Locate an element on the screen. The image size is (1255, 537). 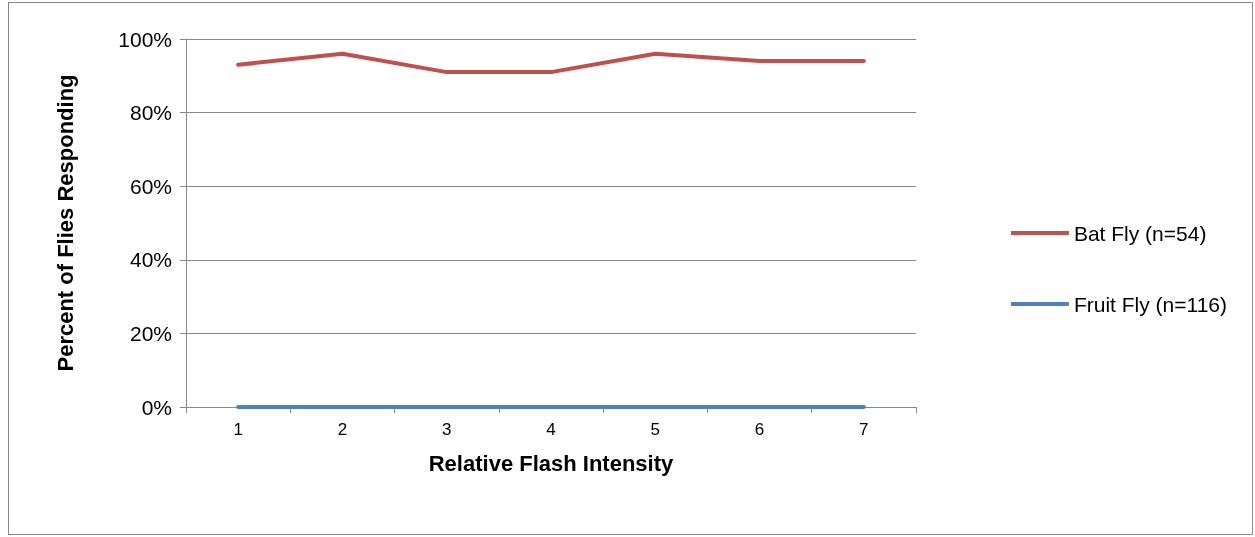
legend-label: Fruit Fly (n=116) is located at coordinates (1150, 304).